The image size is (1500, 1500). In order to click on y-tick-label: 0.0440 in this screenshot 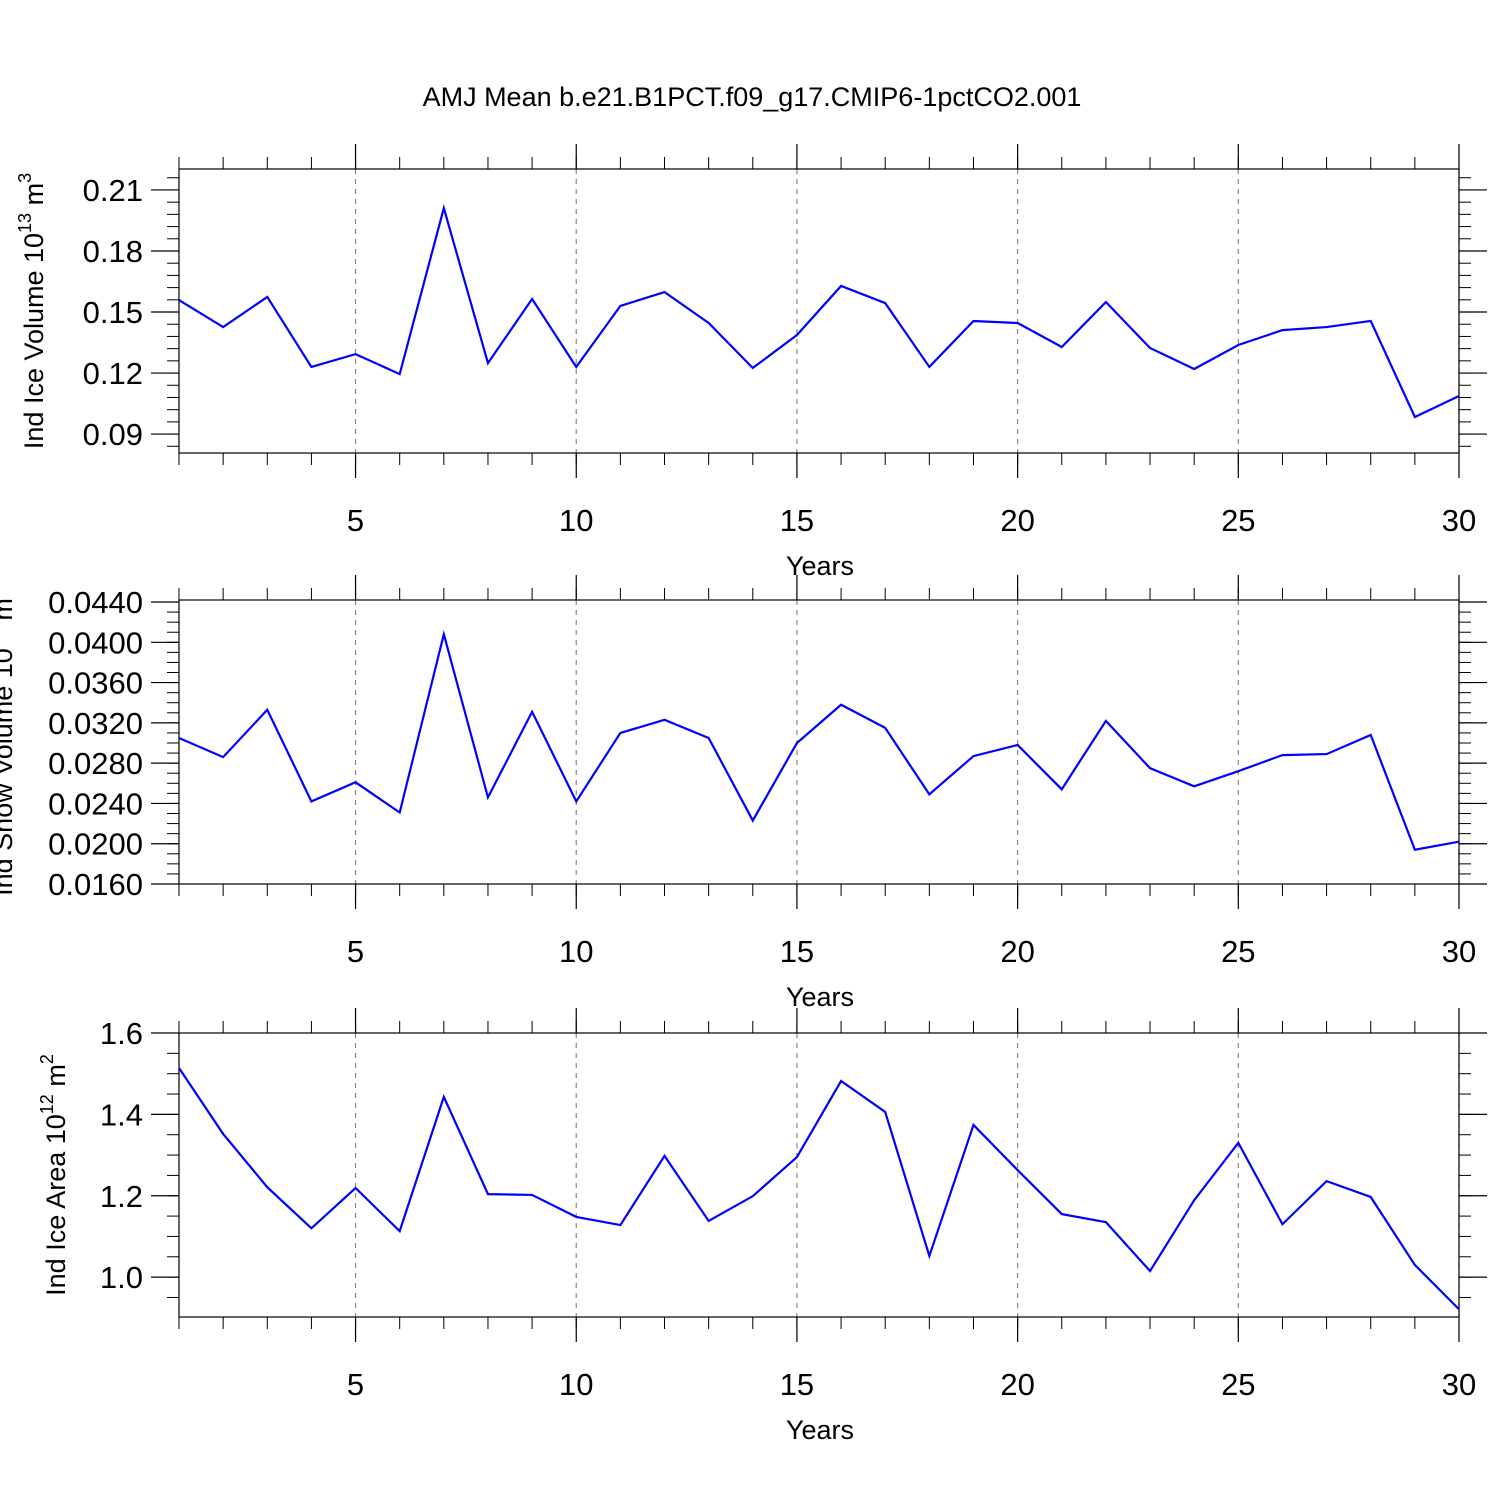, I will do `click(95, 602)`.